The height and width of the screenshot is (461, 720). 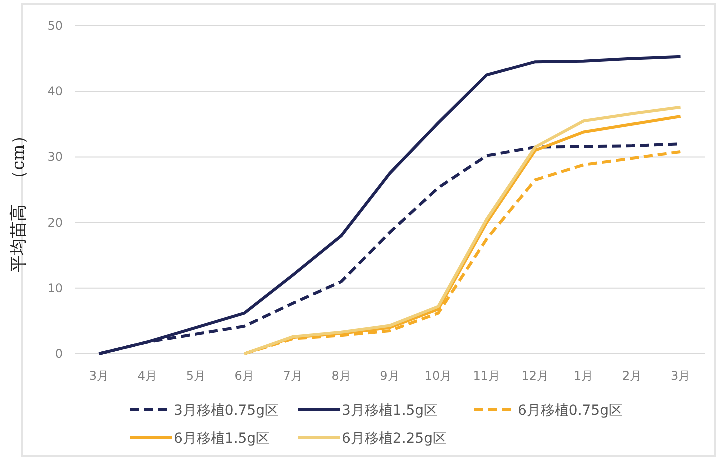 What do you see at coordinates (632, 376) in the screenshot?
I see `x-tick-label: 2月` at bounding box center [632, 376].